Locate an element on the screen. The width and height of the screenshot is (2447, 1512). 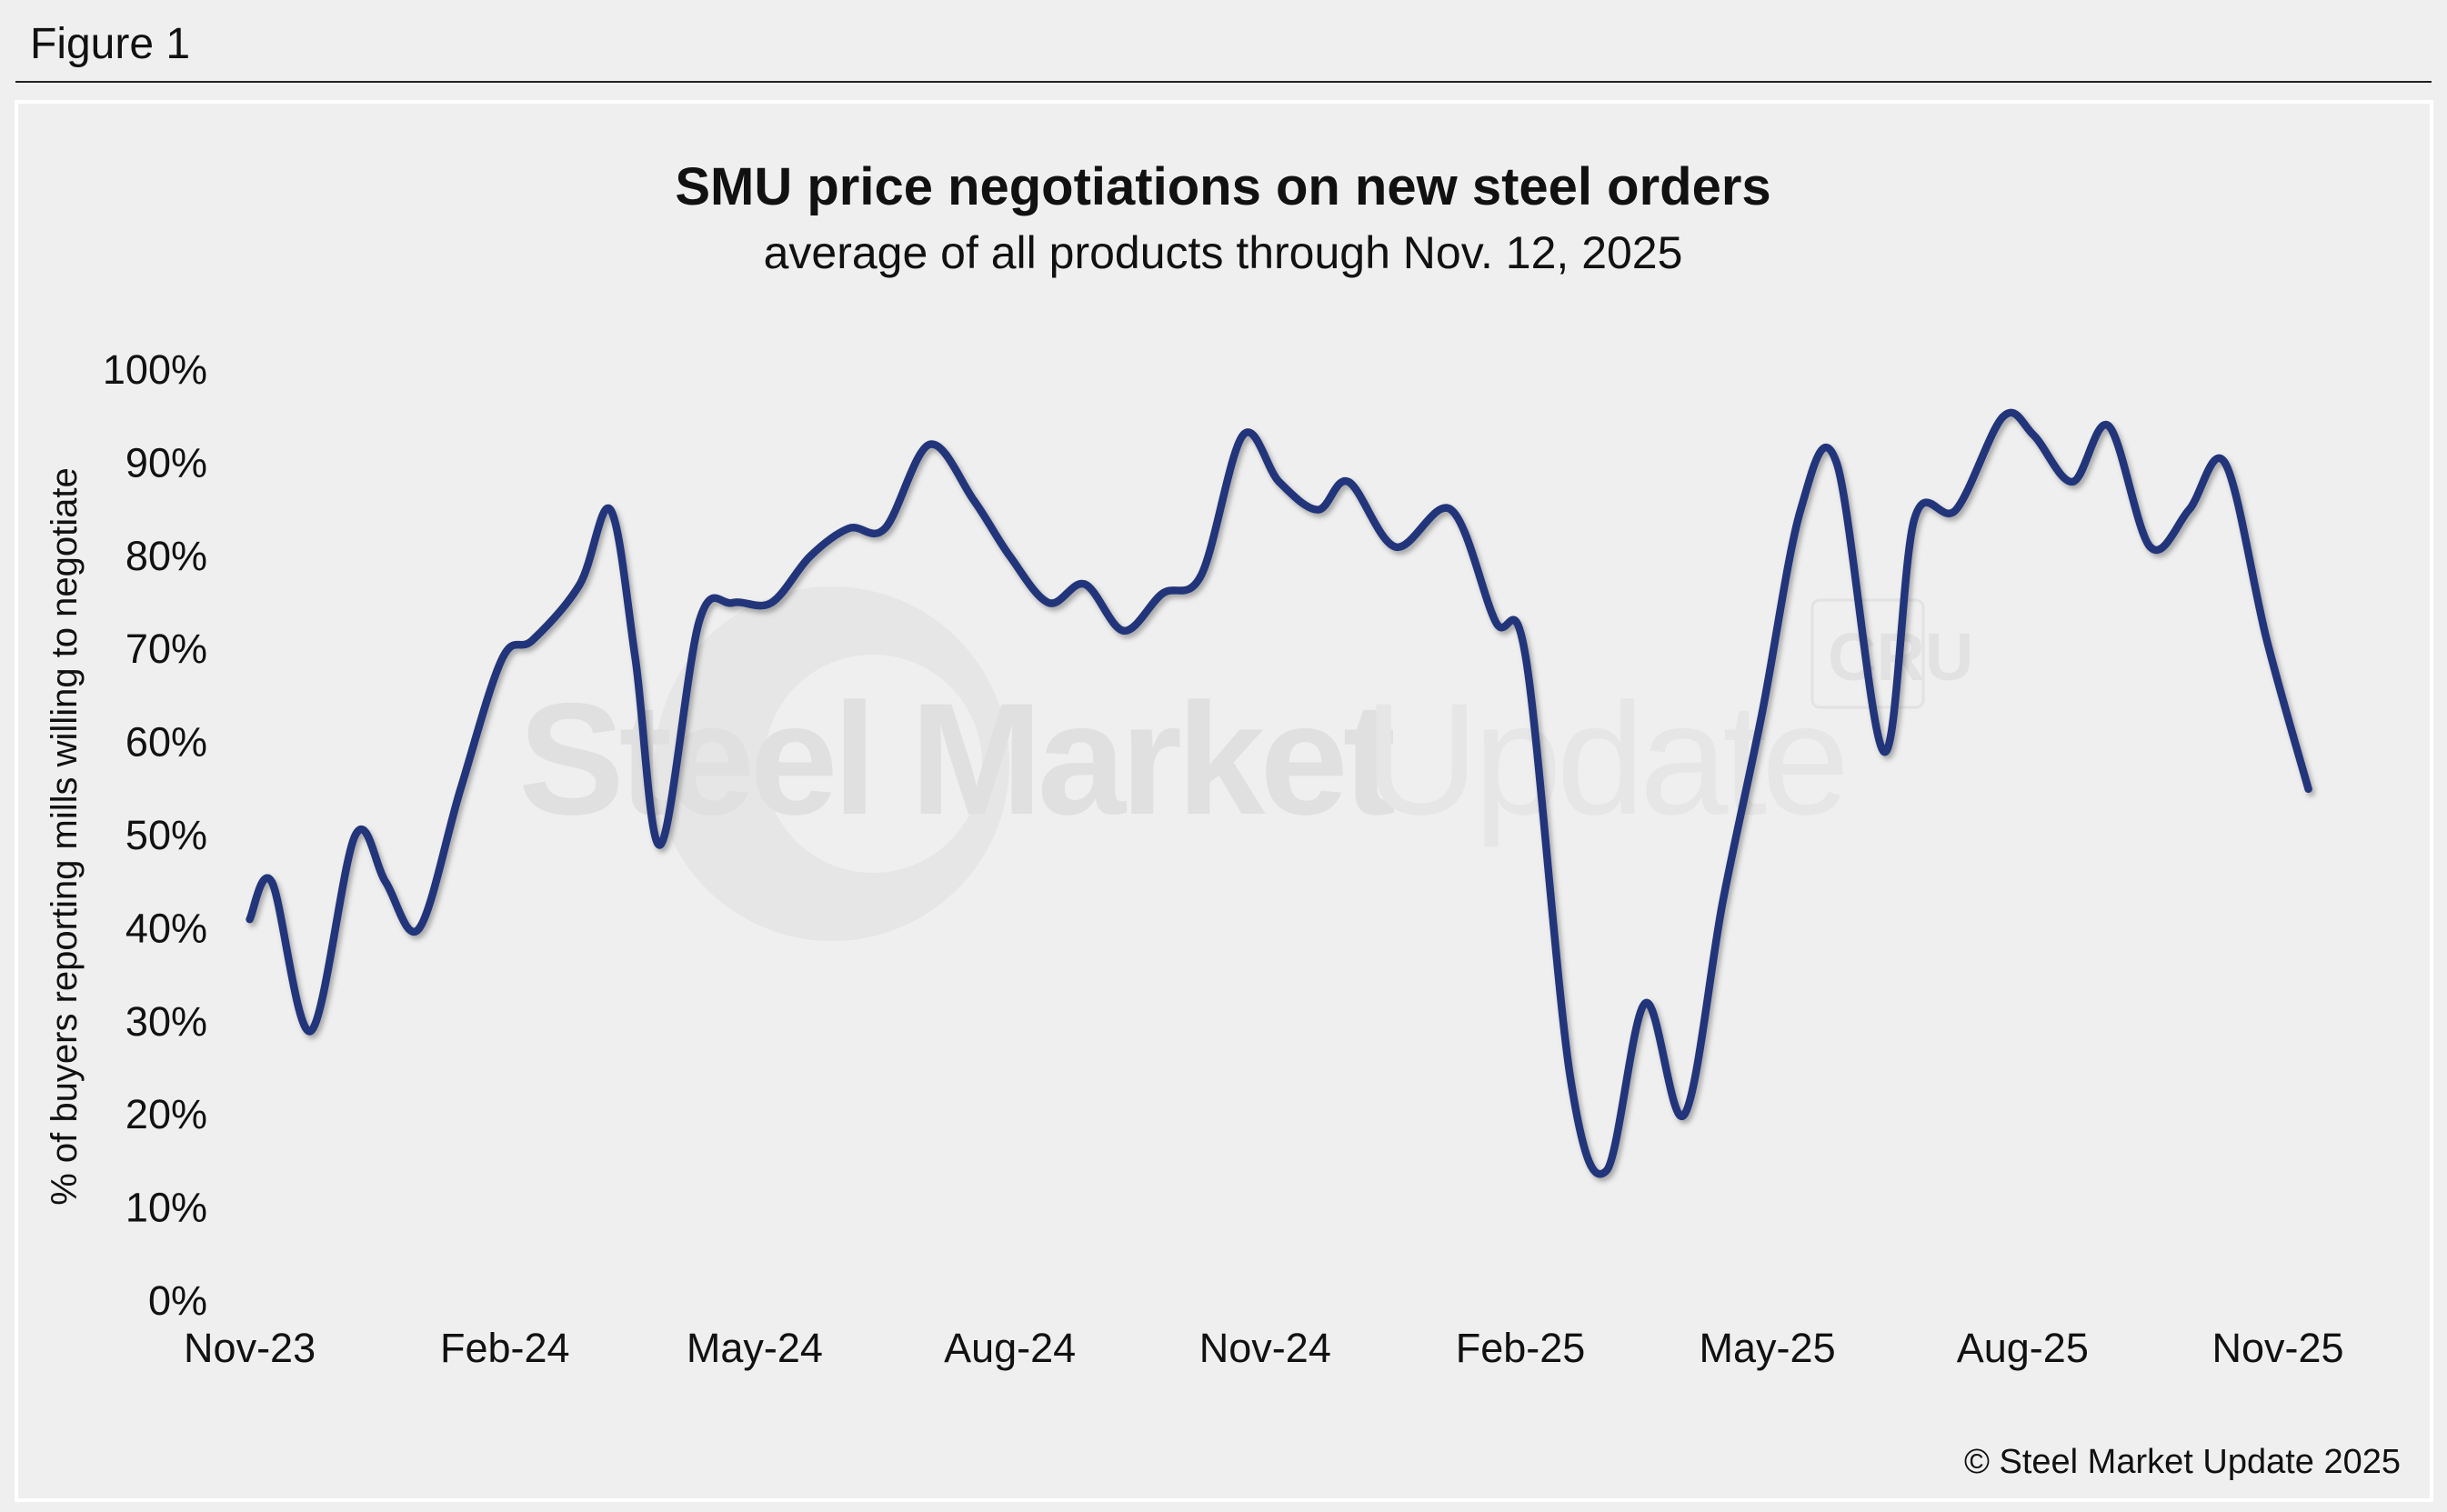
y-tick-label: 20% is located at coordinates (166, 1114).